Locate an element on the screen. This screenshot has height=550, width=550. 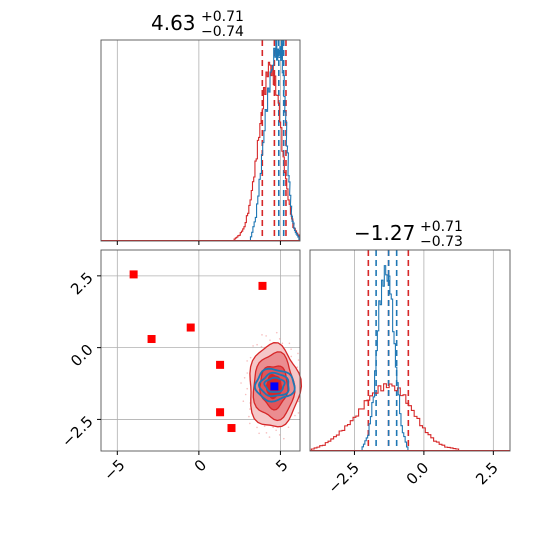
joint-panel-frame is located at coordinates (200, 350).